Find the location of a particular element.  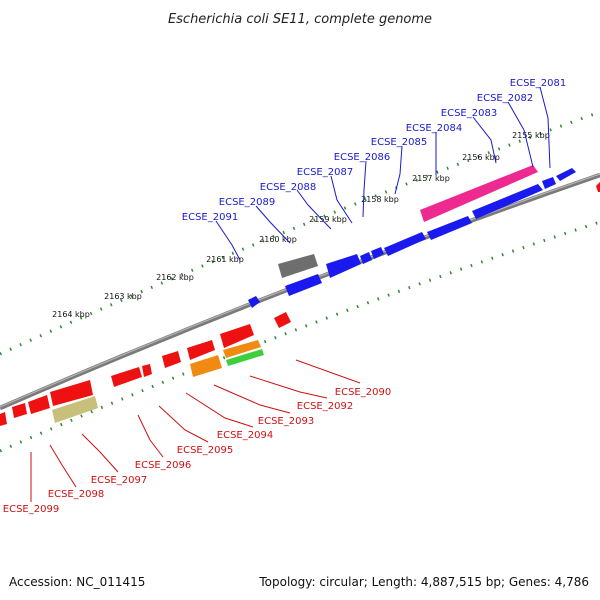

tick-label: 2158 kbp is located at coordinates (380, 199).